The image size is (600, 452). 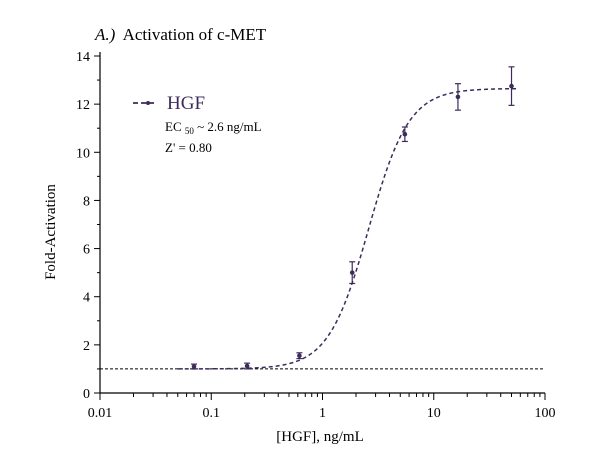 What do you see at coordinates (51, 232) in the screenshot?
I see `y-axis-title: Fold-Activation` at bounding box center [51, 232].